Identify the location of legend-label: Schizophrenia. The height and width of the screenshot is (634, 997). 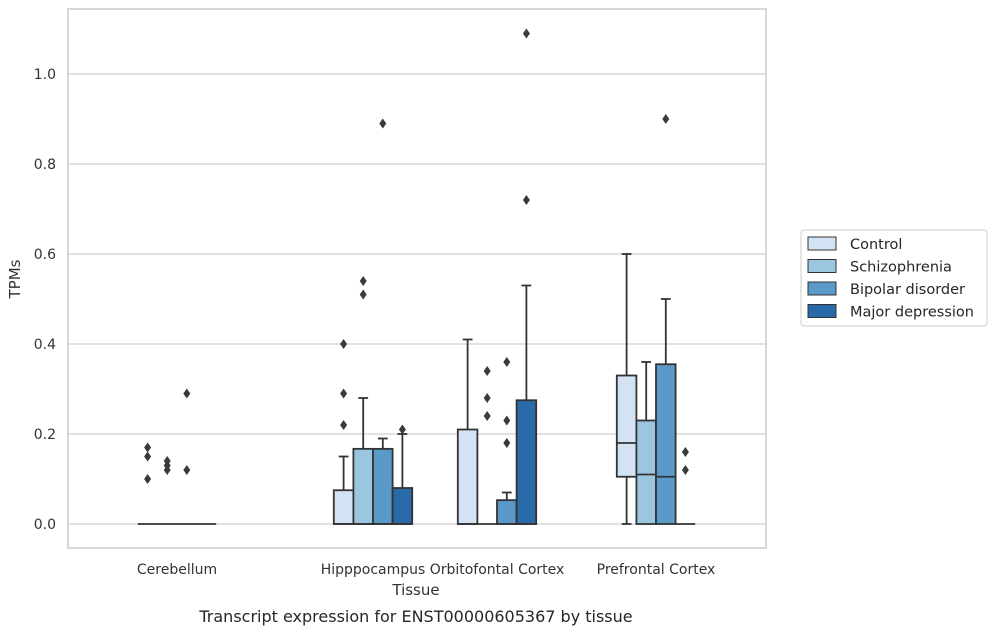
(901, 268).